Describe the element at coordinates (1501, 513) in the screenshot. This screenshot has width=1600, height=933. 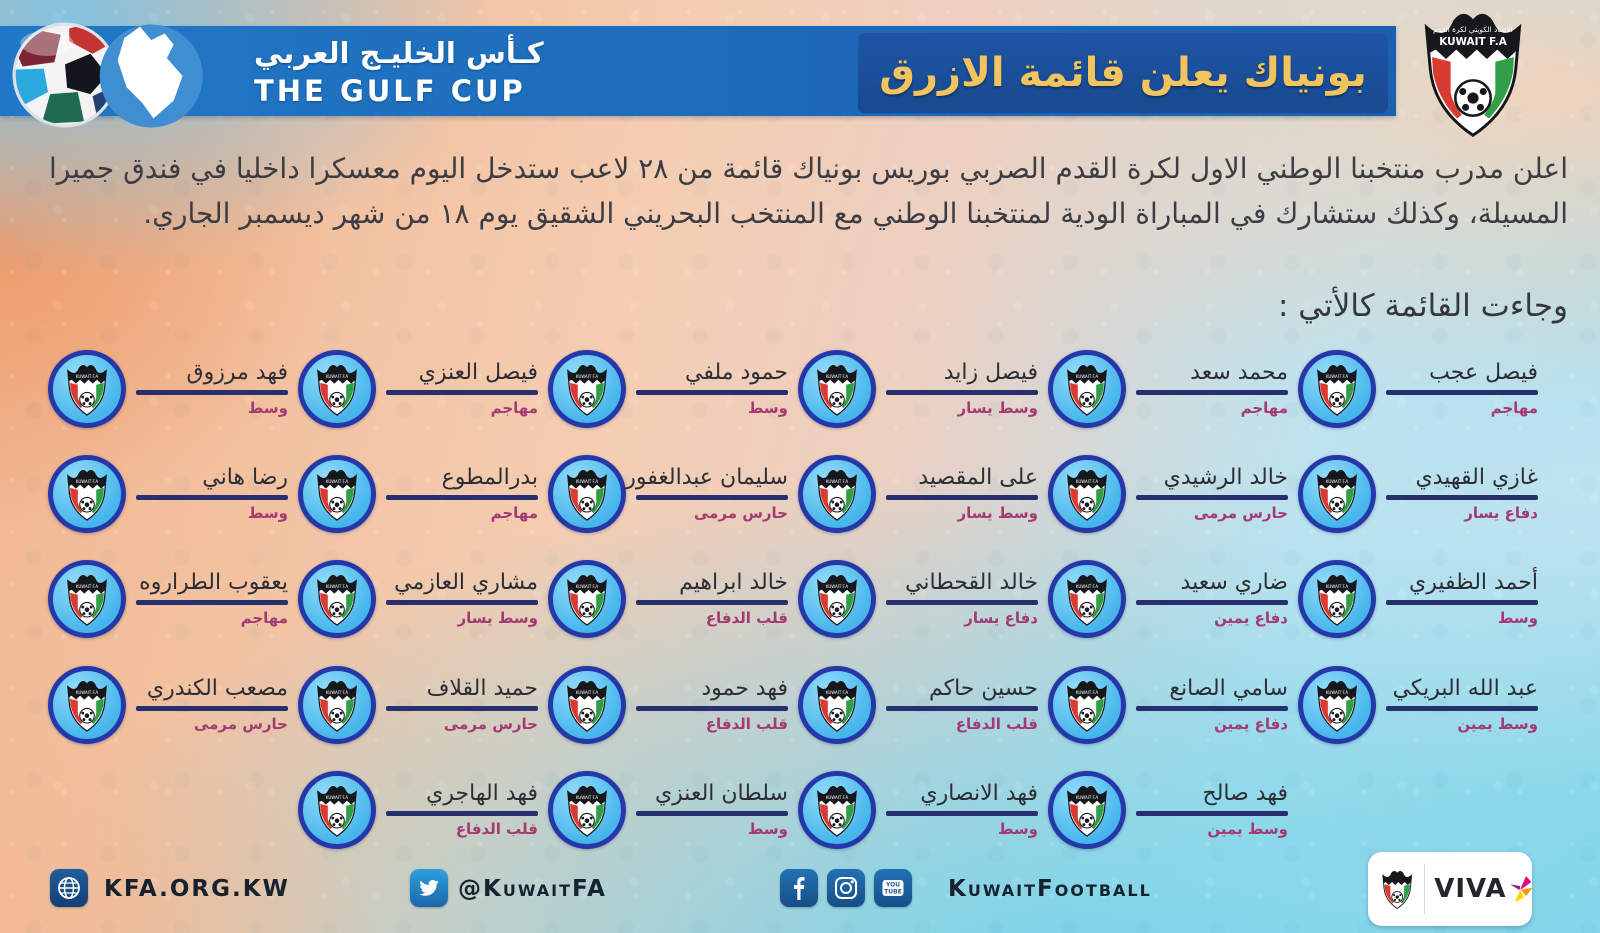
I see `player-position: دفاع يسار` at that location.